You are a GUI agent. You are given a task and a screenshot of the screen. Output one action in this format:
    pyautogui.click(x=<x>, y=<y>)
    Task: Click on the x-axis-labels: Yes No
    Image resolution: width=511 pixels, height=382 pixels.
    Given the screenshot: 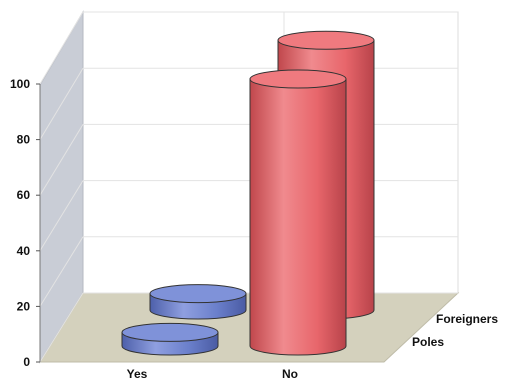 What is the action you would take?
    pyautogui.click(x=212, y=374)
    